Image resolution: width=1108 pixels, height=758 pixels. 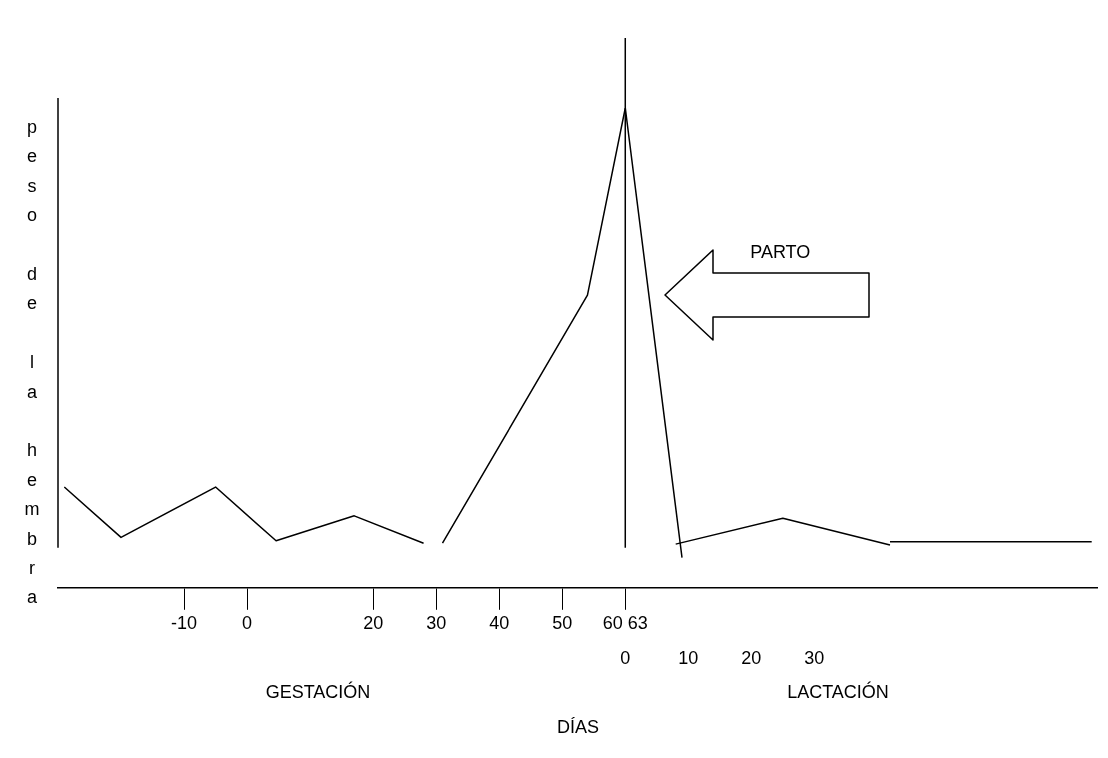 I want to click on x2-tick-label: 0, so click(x=625, y=658).